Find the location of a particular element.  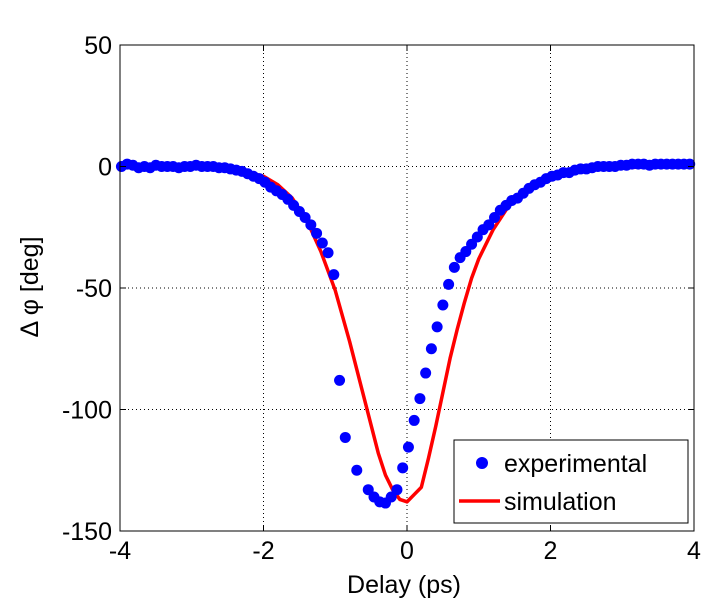

y-tick-label: 0 is located at coordinates (105, 168).